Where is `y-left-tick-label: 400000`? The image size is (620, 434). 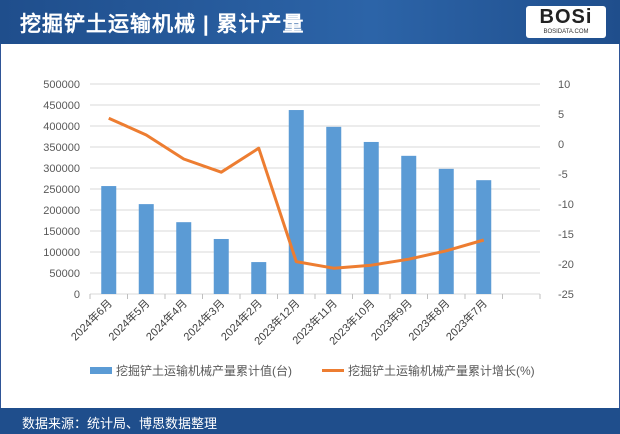 y-left-tick-label: 400000 is located at coordinates (61, 127).